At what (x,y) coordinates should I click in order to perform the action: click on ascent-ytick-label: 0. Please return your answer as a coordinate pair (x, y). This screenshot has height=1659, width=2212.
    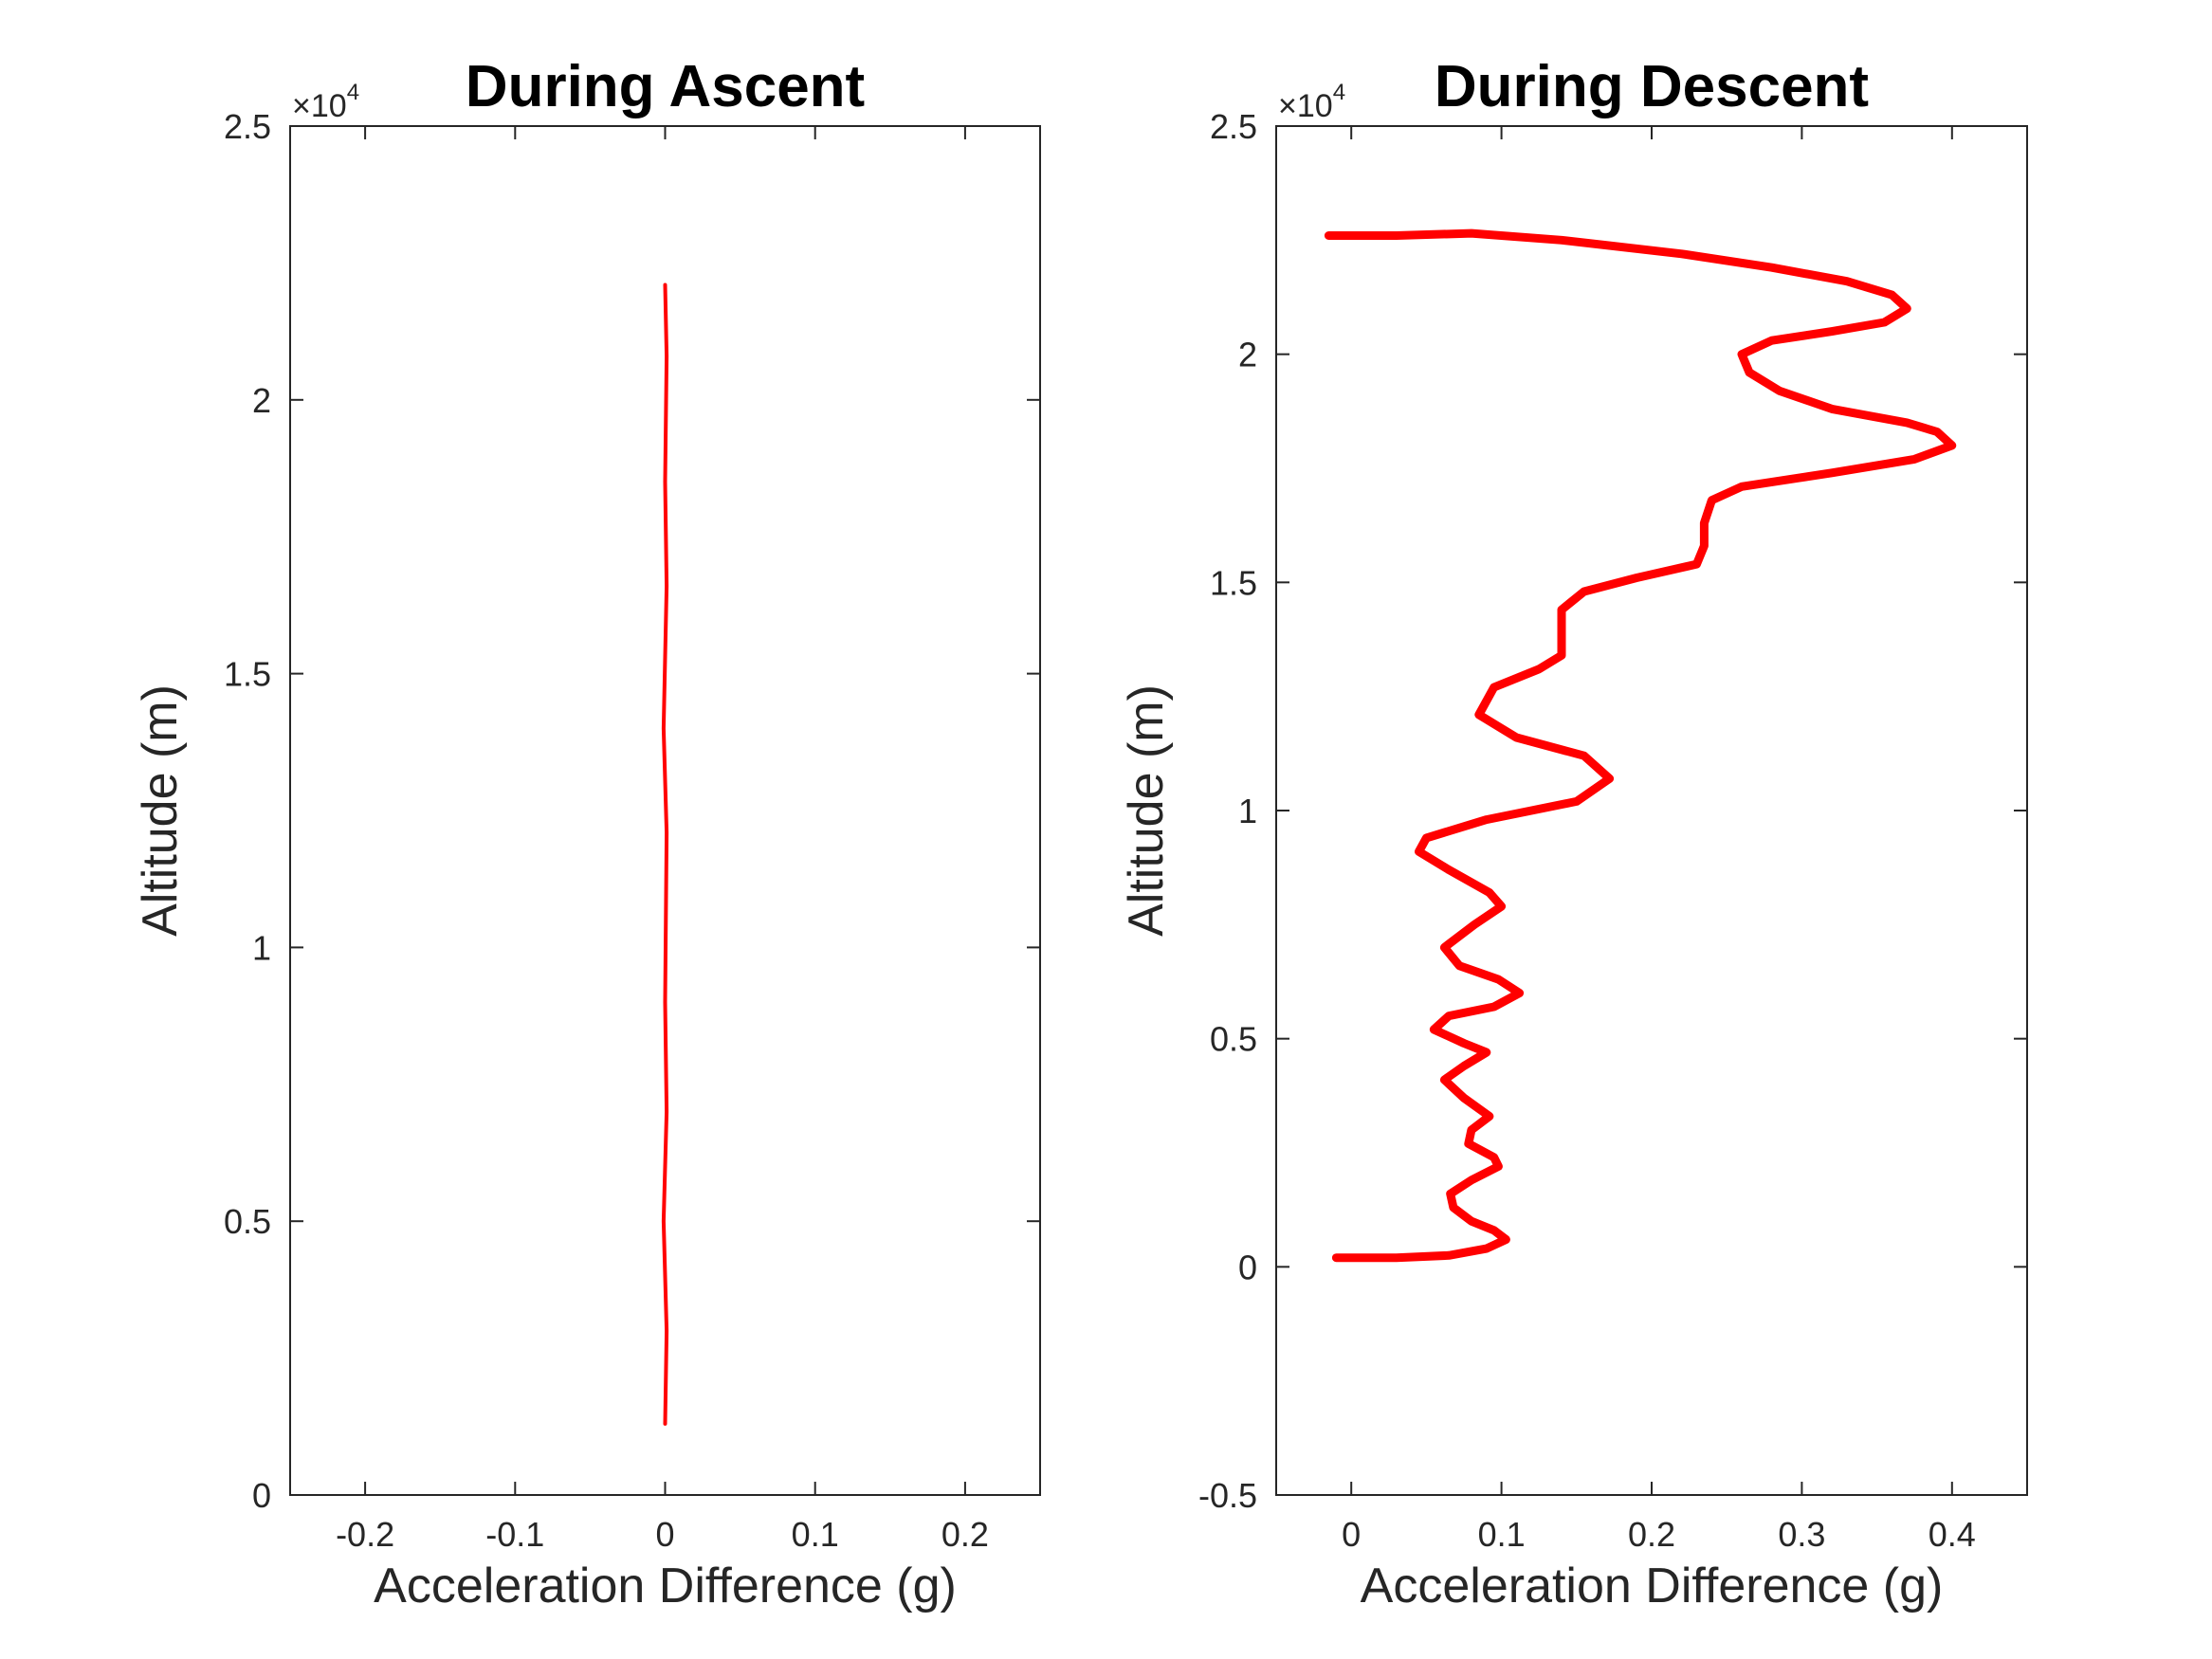
    Looking at the image, I should click on (261, 1495).